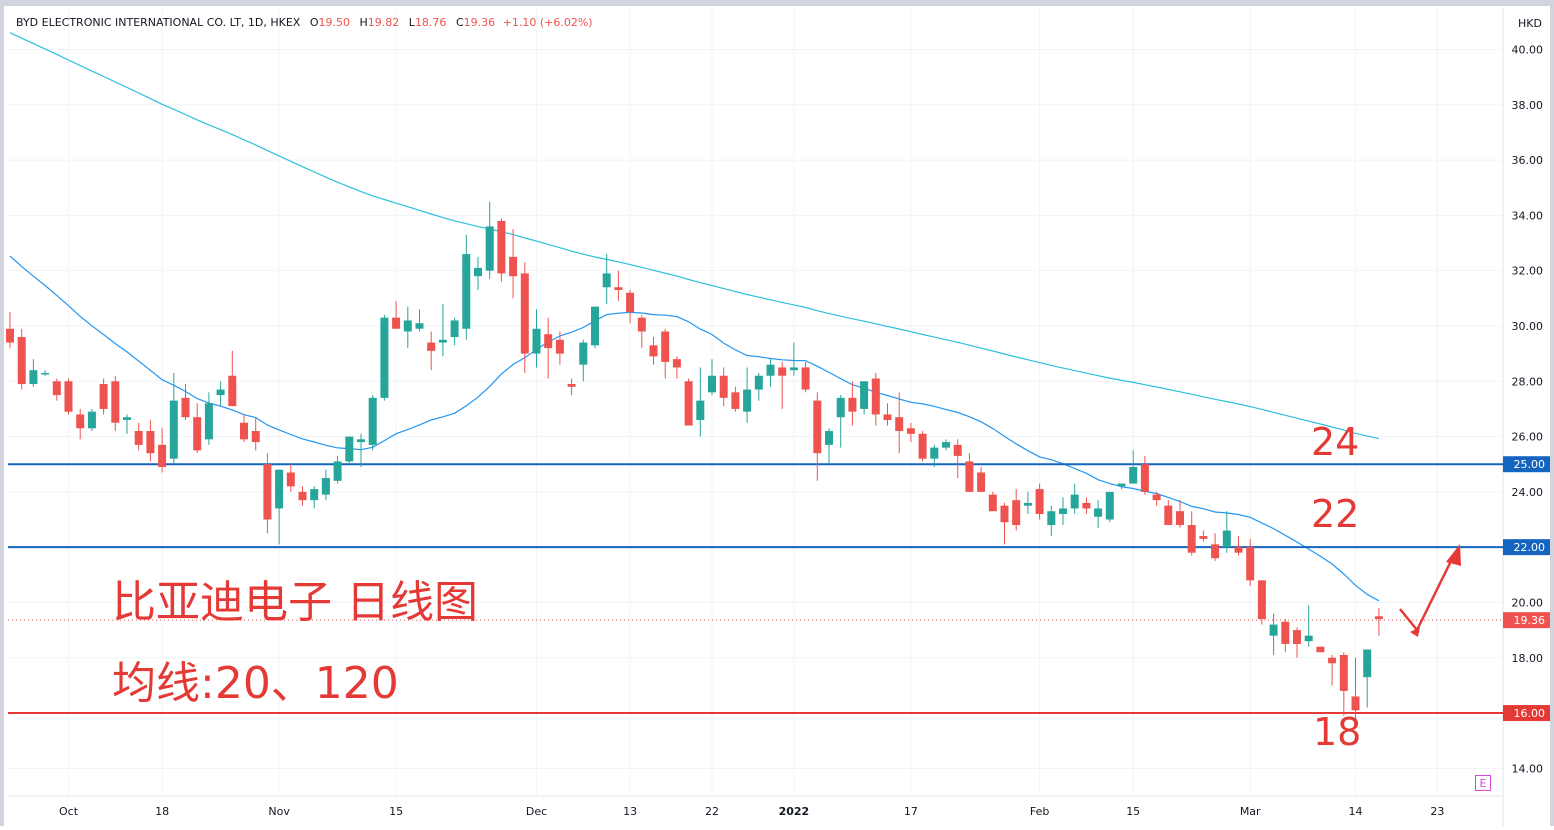  I want to click on x-tick-label: 15, so click(396, 811).